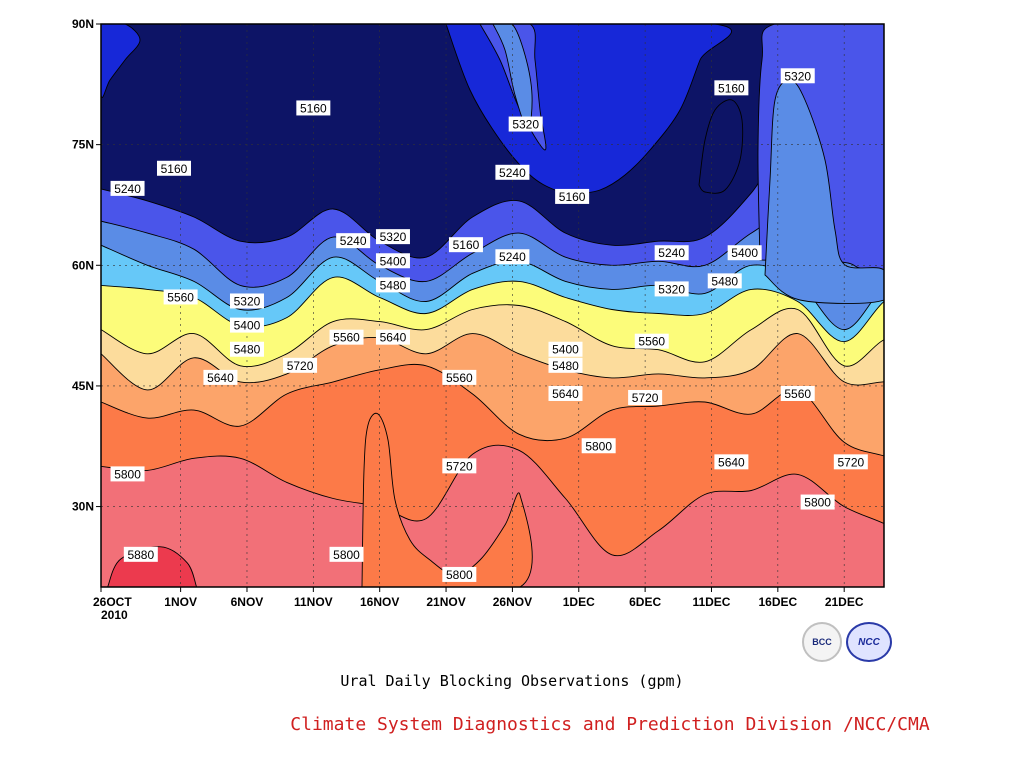 The image size is (1024, 768). I want to click on bcc-logo: BCC, so click(822, 642).